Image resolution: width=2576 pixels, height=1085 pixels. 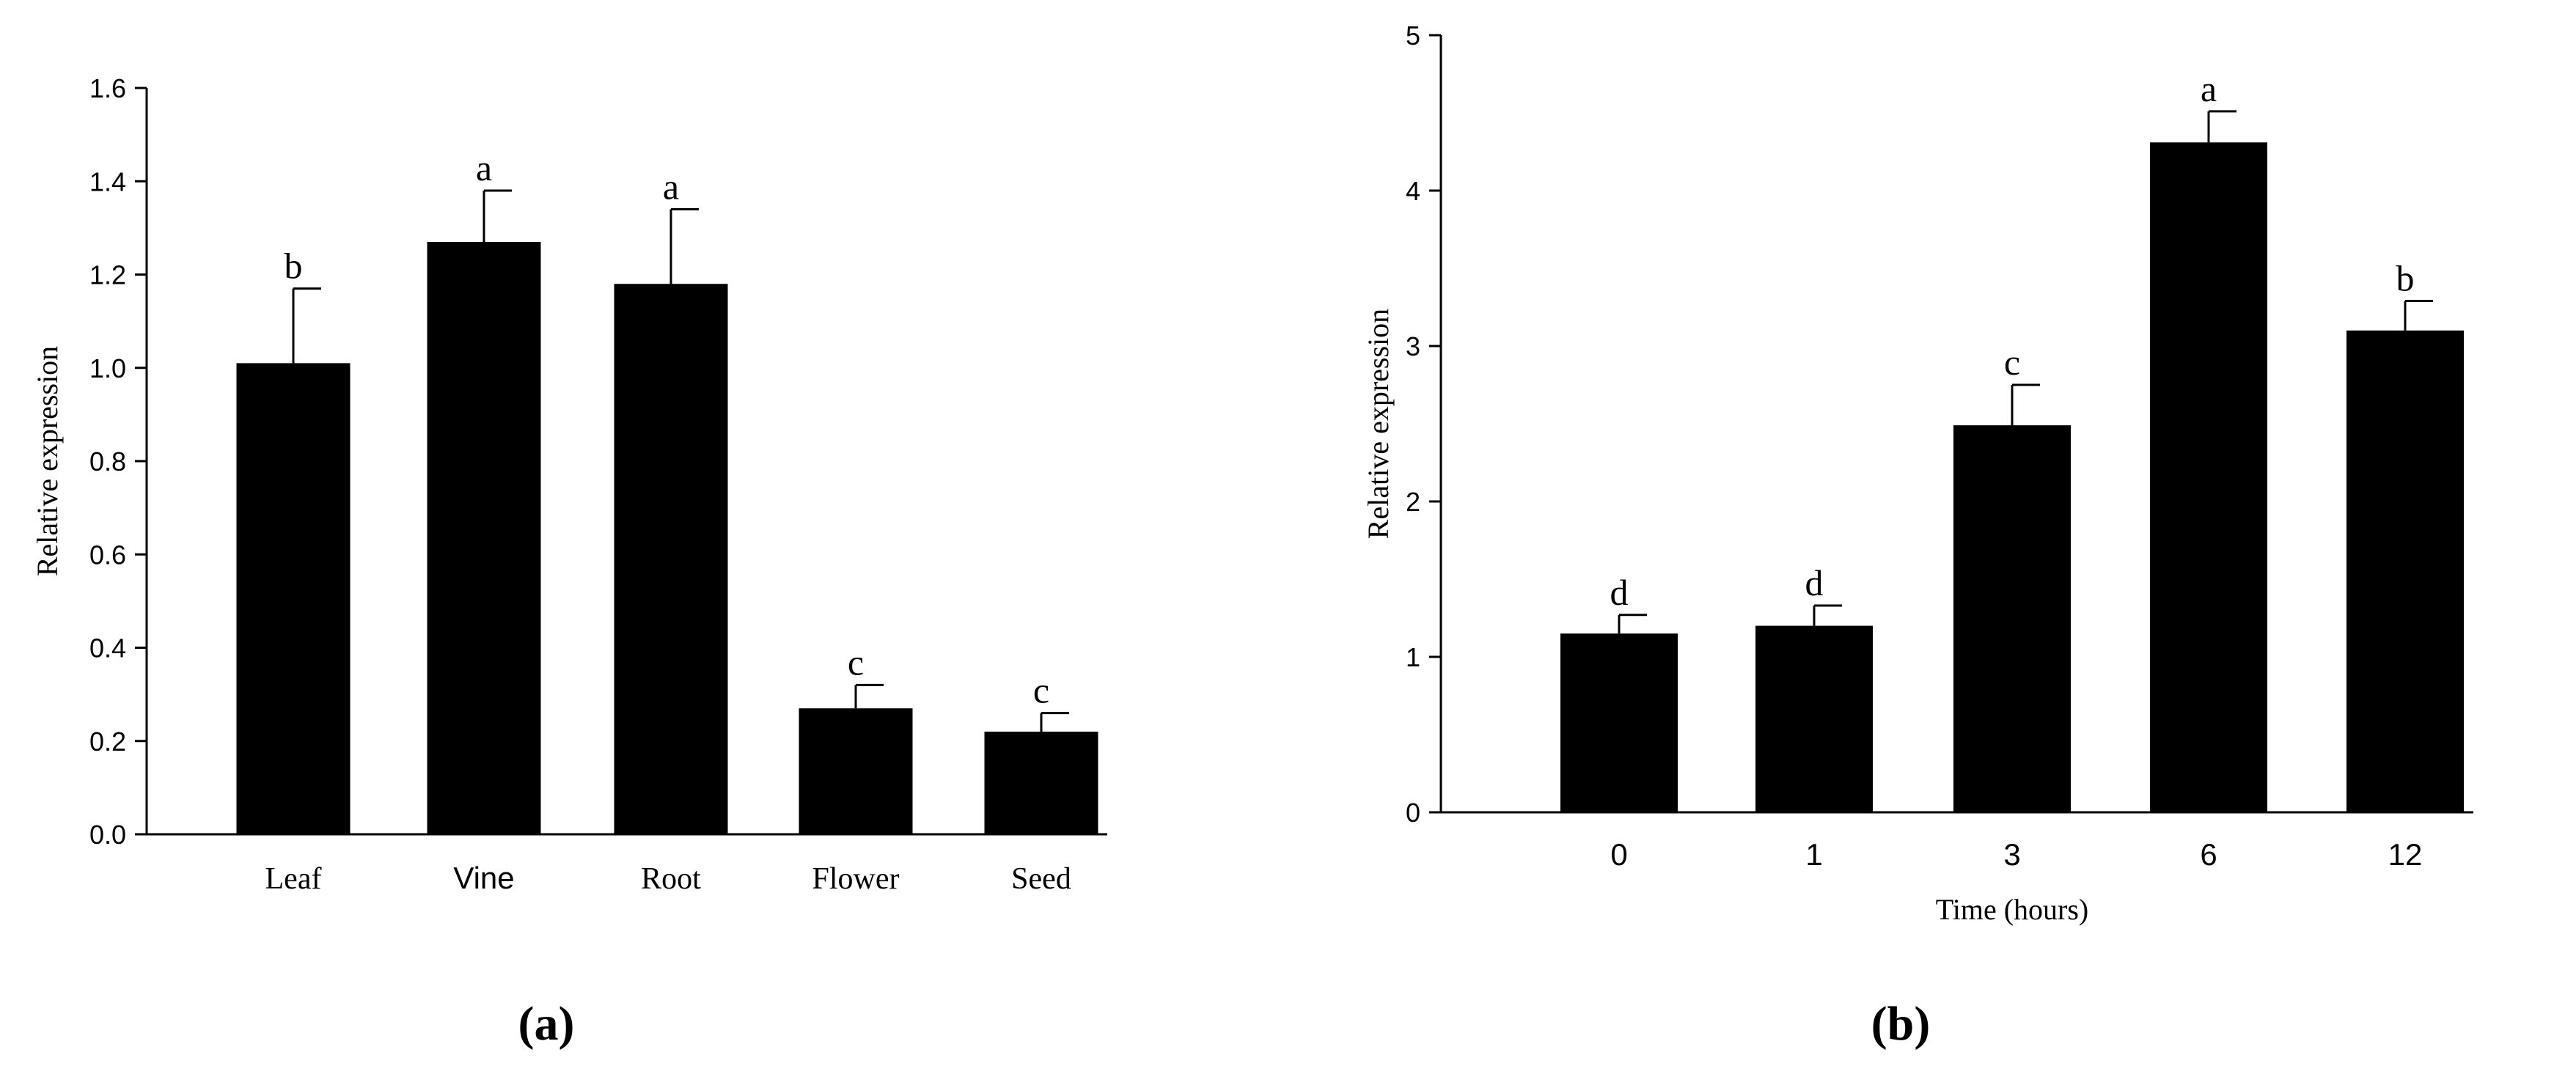 What do you see at coordinates (546, 1024) in the screenshot?
I see `panel-label: (a)` at bounding box center [546, 1024].